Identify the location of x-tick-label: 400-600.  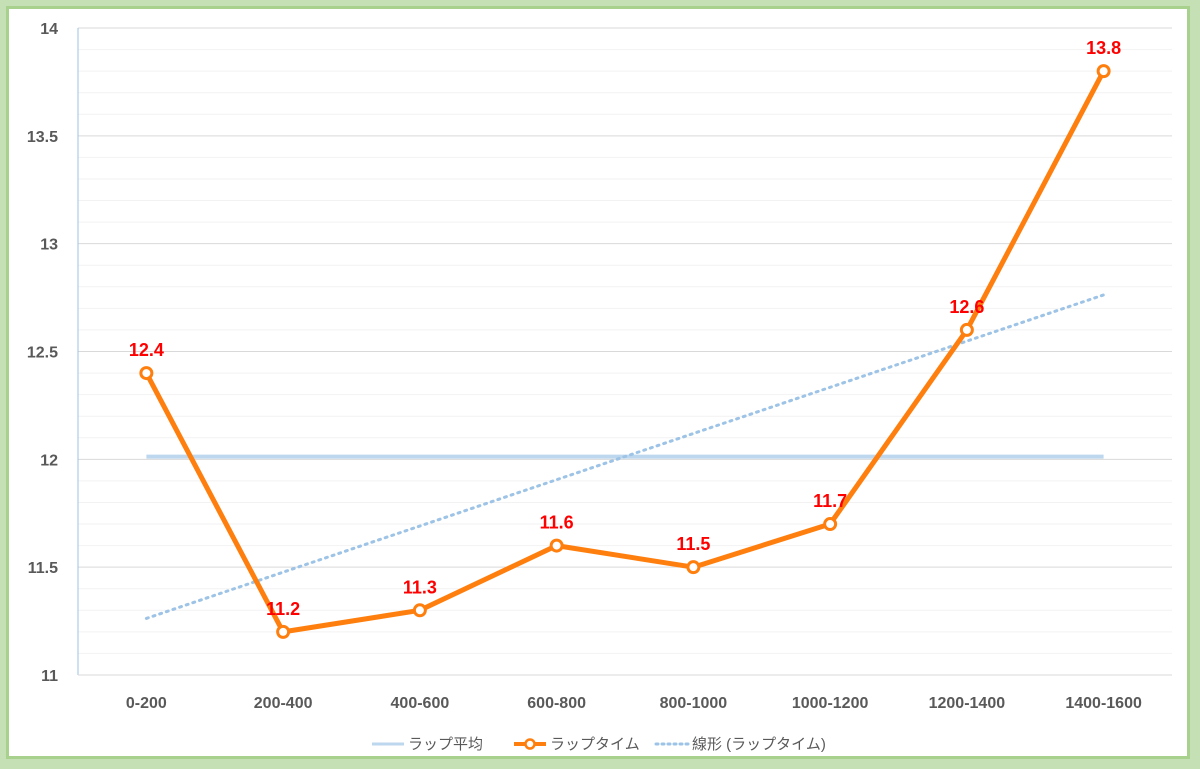
(420, 703).